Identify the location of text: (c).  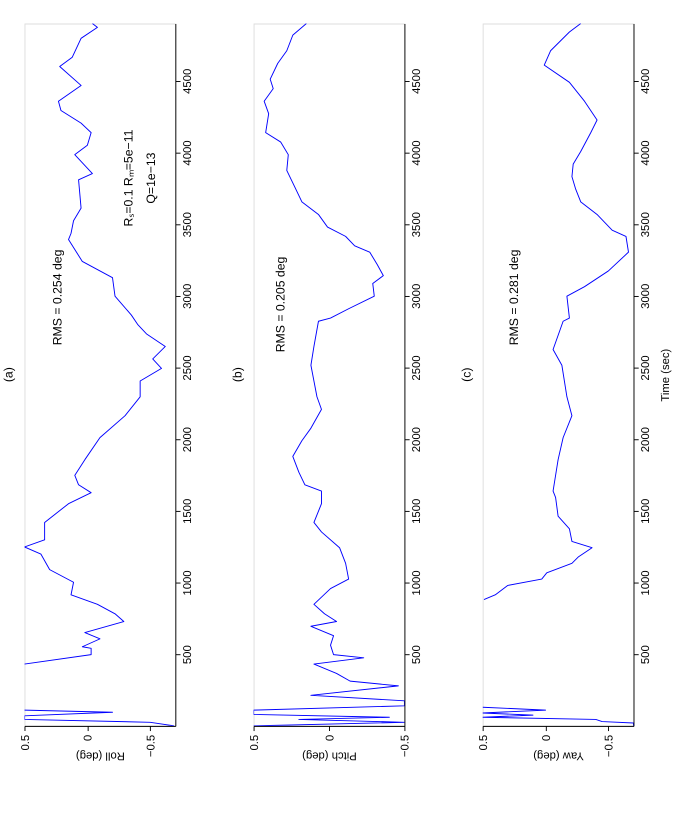
(466, 375).